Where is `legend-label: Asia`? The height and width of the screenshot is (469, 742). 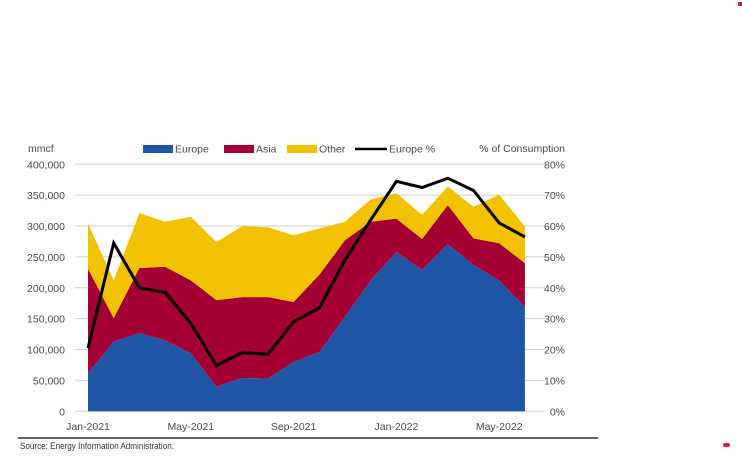
legend-label: Asia is located at coordinates (266, 150).